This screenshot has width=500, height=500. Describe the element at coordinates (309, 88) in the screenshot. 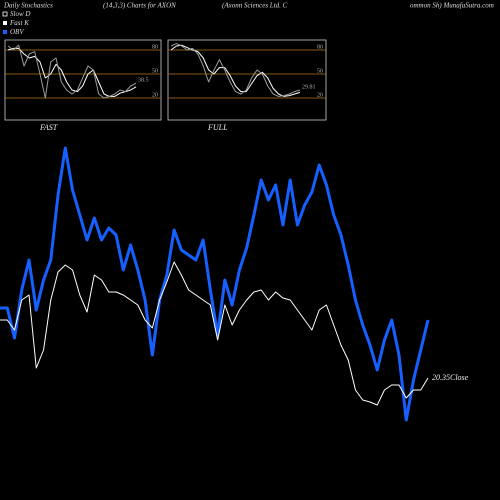

I see `end-label: 29.81` at that location.